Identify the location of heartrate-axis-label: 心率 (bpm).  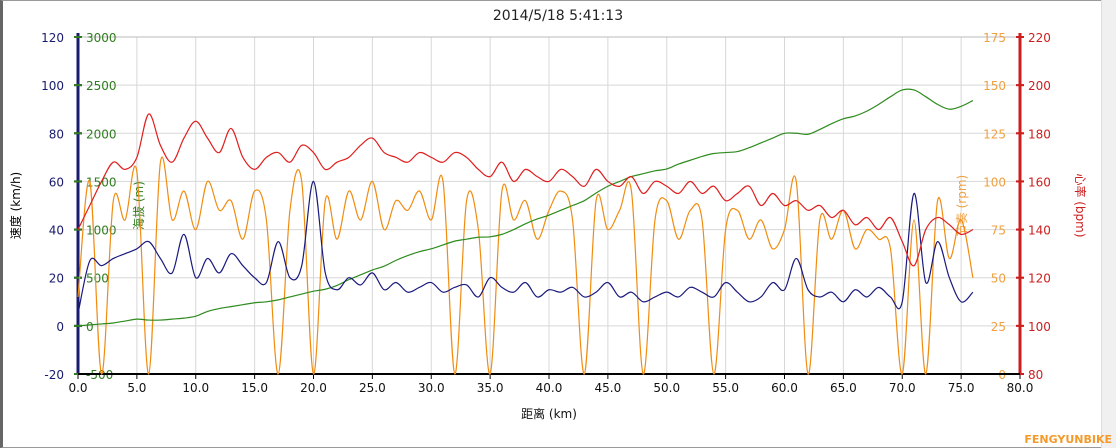
(1080, 205).